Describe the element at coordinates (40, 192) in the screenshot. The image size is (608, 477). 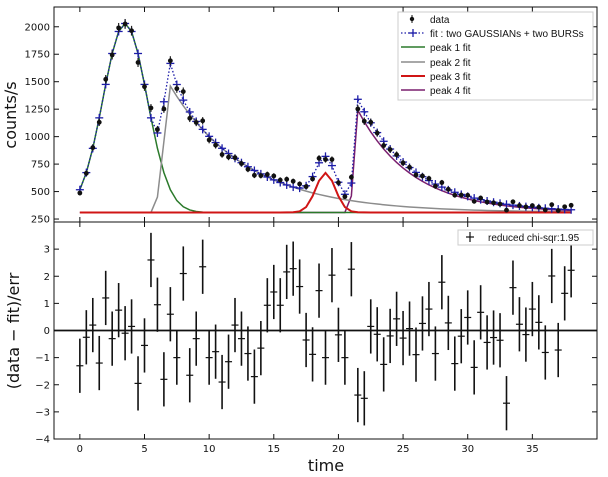
I see `top-y-tick-label: 500` at that location.